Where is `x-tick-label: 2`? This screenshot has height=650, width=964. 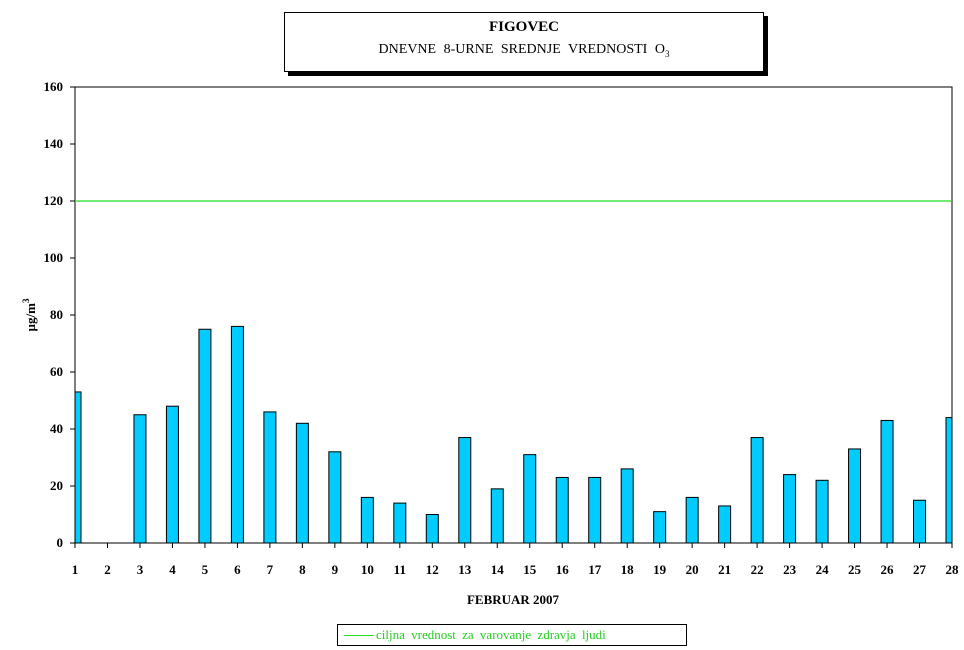 x-tick-label: 2 is located at coordinates (107, 569).